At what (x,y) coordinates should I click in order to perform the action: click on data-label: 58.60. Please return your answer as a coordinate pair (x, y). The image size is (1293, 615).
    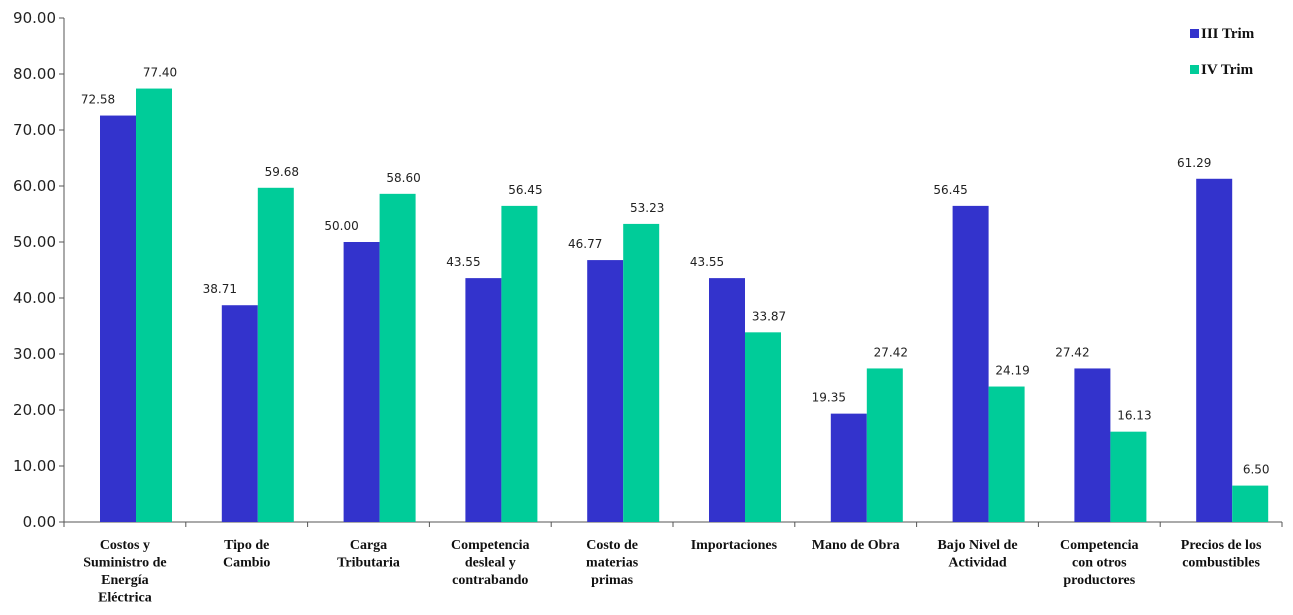
    Looking at the image, I should click on (403, 178).